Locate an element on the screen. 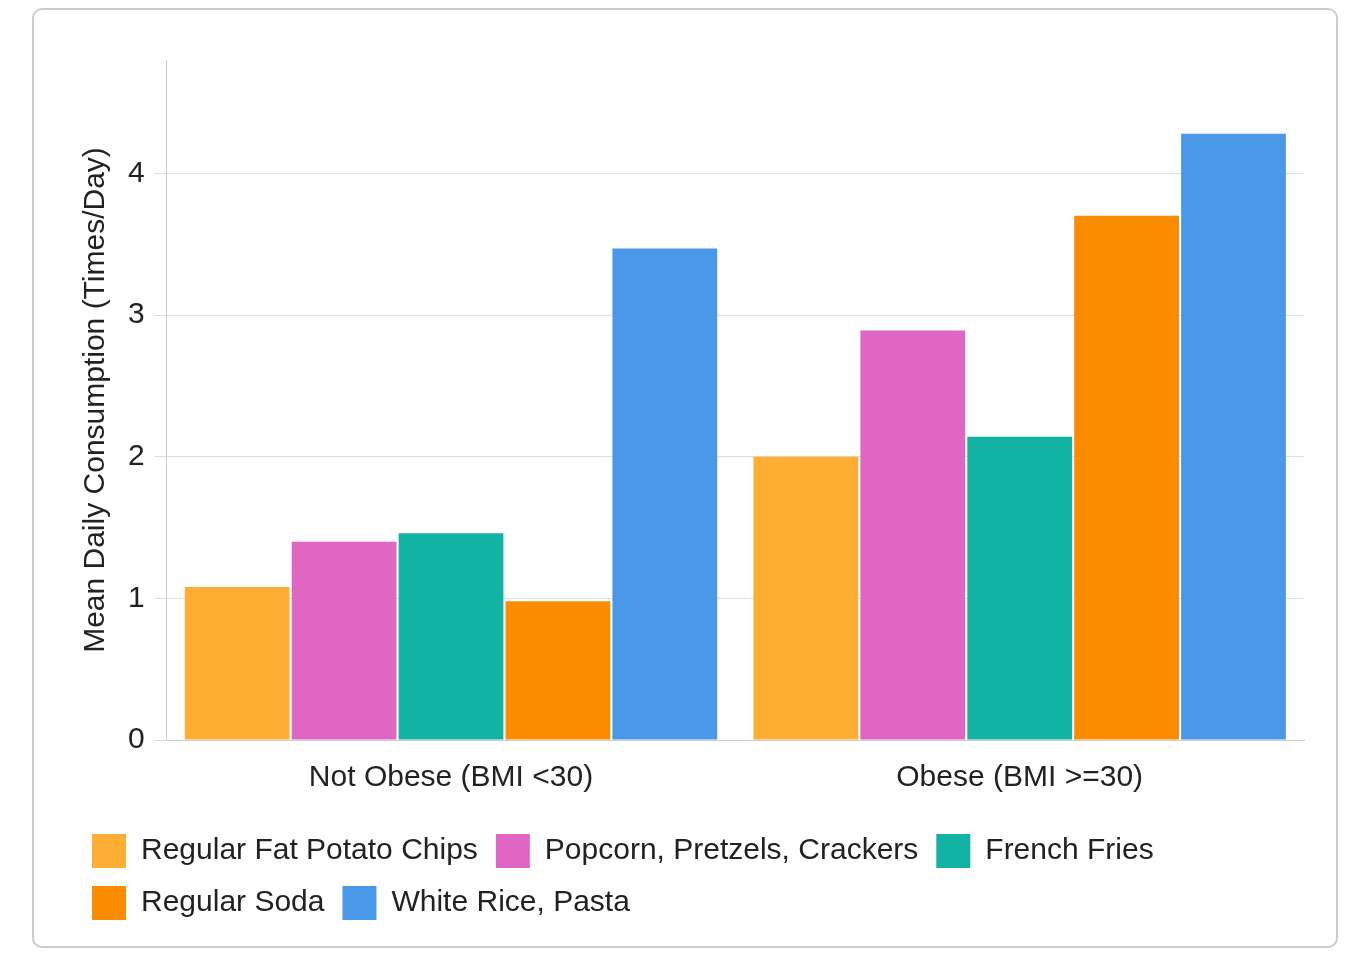 This screenshot has height=953, width=1352. y-tick-label: 3 is located at coordinates (136, 313).